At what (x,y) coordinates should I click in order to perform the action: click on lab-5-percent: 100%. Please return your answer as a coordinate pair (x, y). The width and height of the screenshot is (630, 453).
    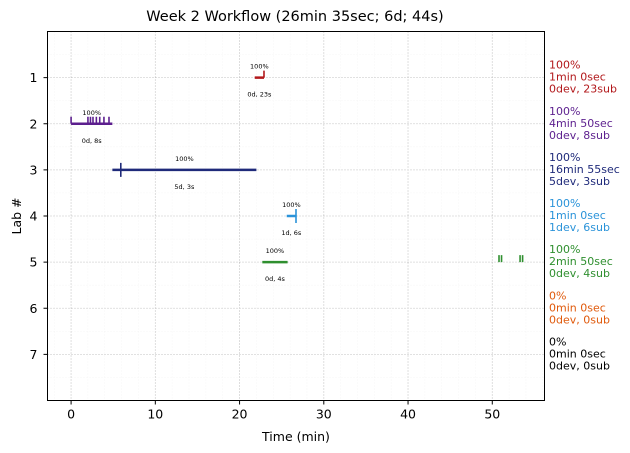
    Looking at the image, I should click on (275, 251).